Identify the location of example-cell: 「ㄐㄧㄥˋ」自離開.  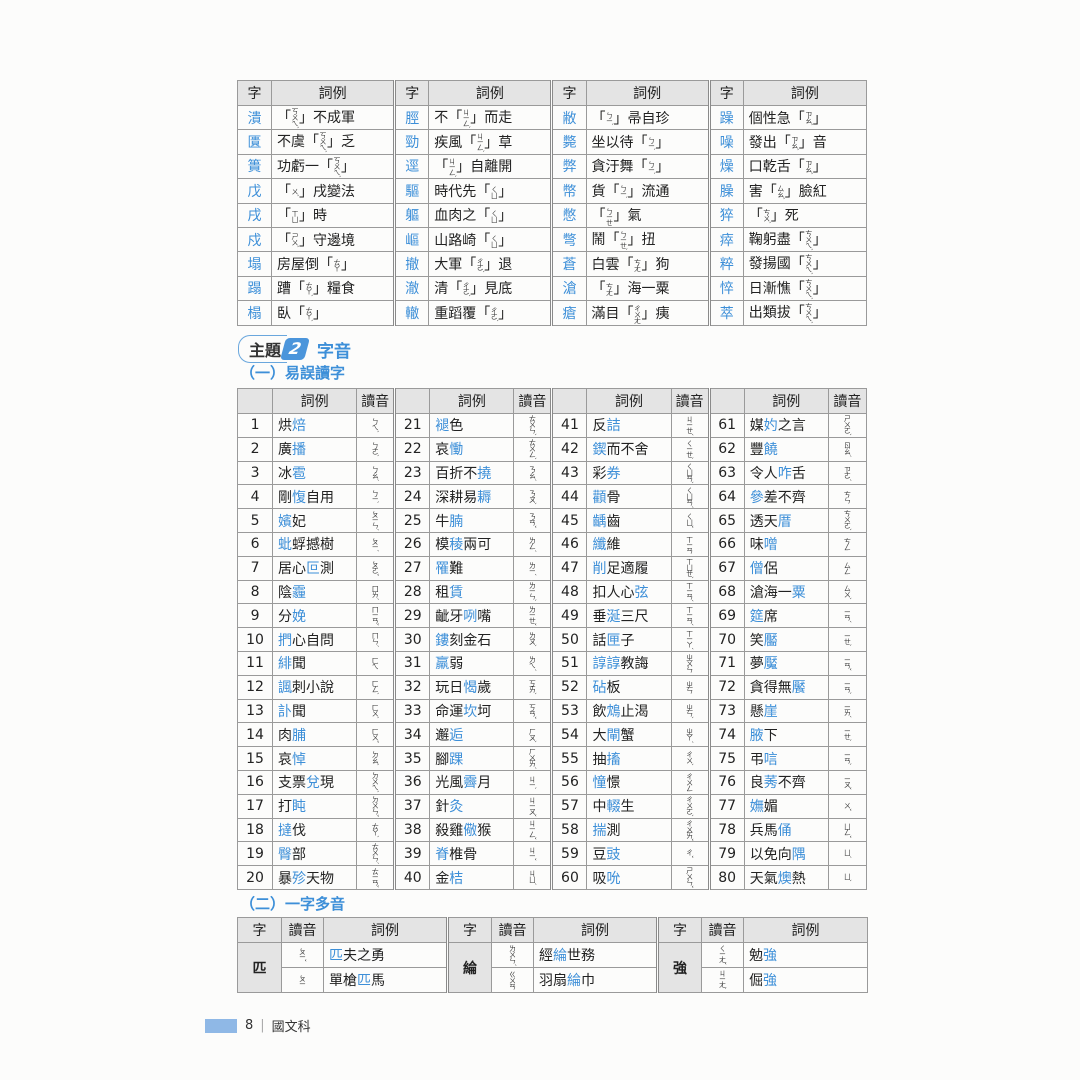
(490, 166).